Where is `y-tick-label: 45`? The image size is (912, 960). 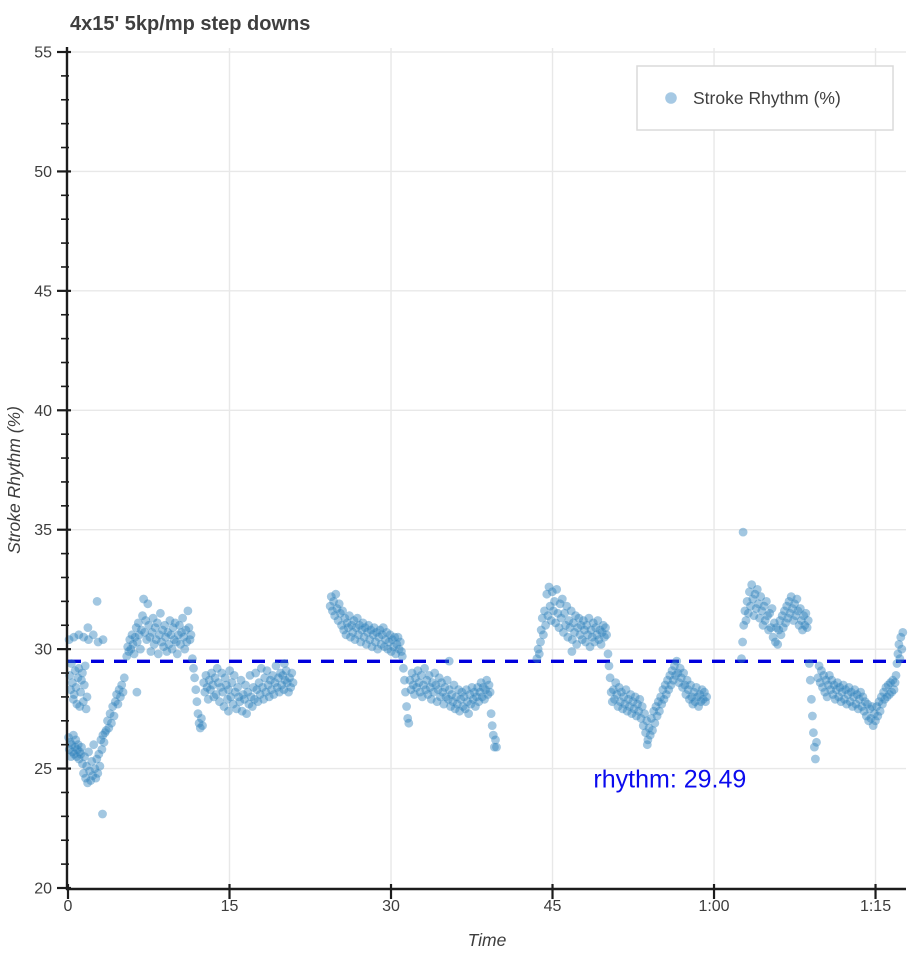
y-tick-label: 45 is located at coordinates (43, 291).